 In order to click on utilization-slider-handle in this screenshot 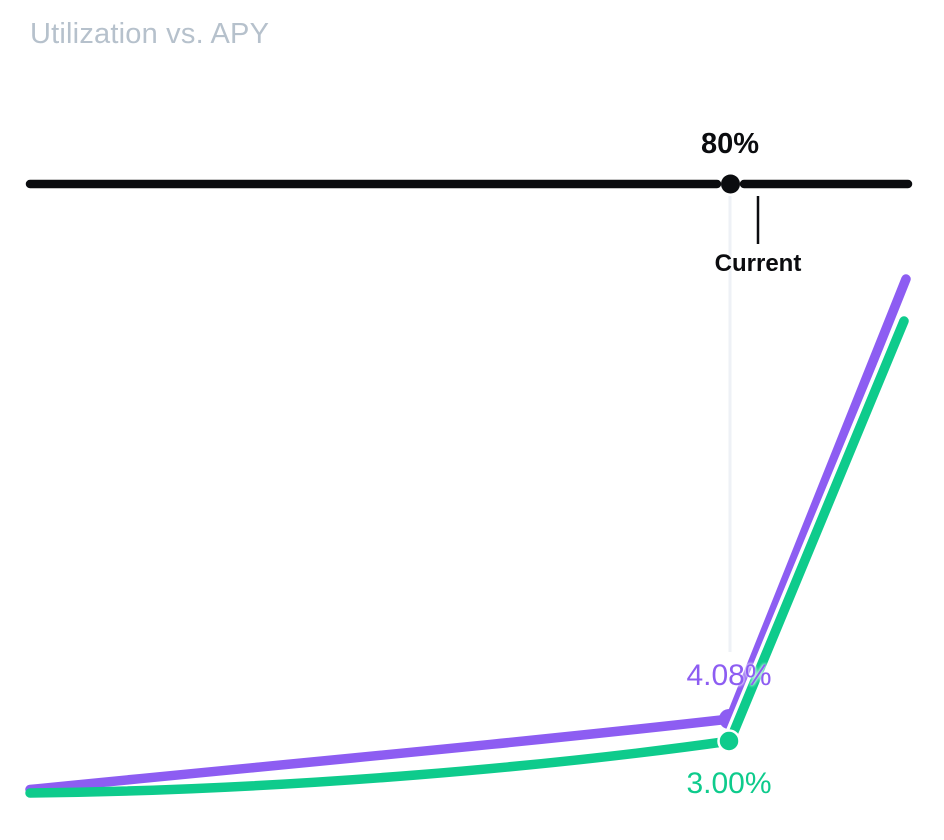, I will do `click(730, 184)`.